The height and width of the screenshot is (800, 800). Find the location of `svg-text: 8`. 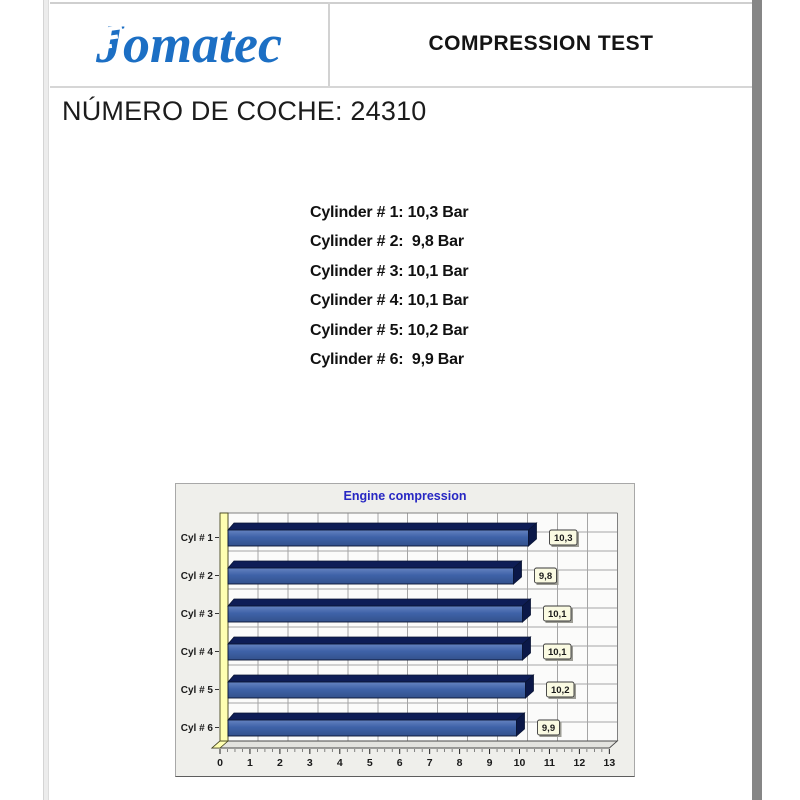

svg-text: 8 is located at coordinates (460, 763).